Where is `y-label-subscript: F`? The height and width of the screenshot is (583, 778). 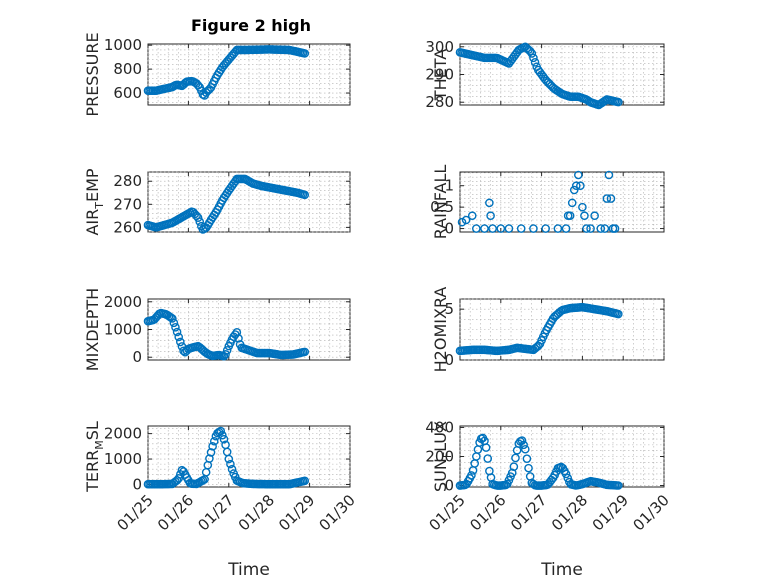 y-label-subscript: F is located at coordinates (447, 455).